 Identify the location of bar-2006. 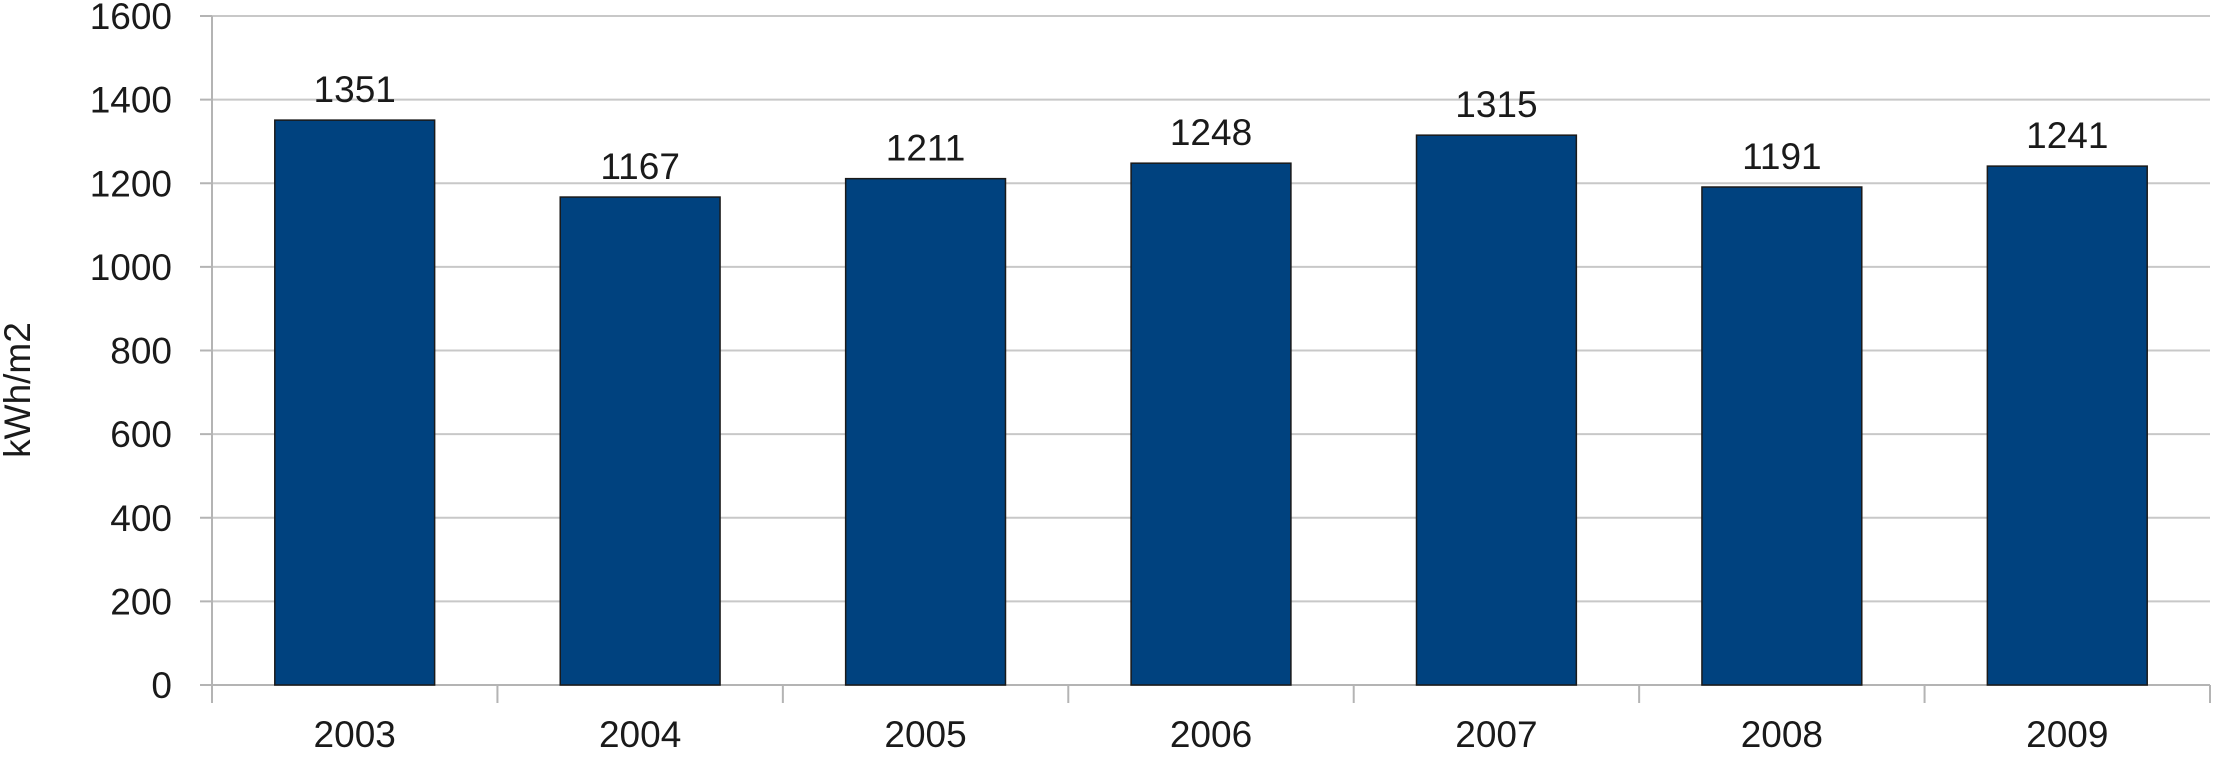
(1211, 424).